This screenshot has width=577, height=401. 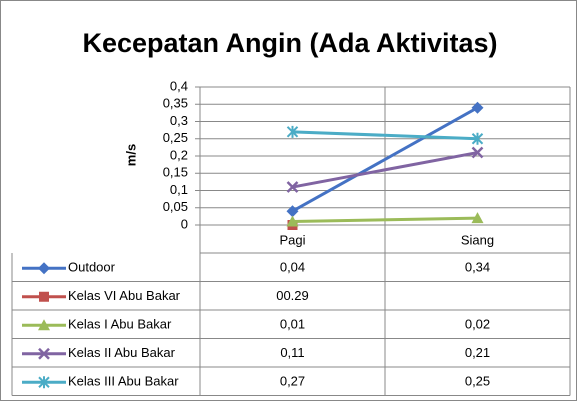 What do you see at coordinates (175, 137) in the screenshot?
I see `y-tick-label: 0,25` at bounding box center [175, 137].